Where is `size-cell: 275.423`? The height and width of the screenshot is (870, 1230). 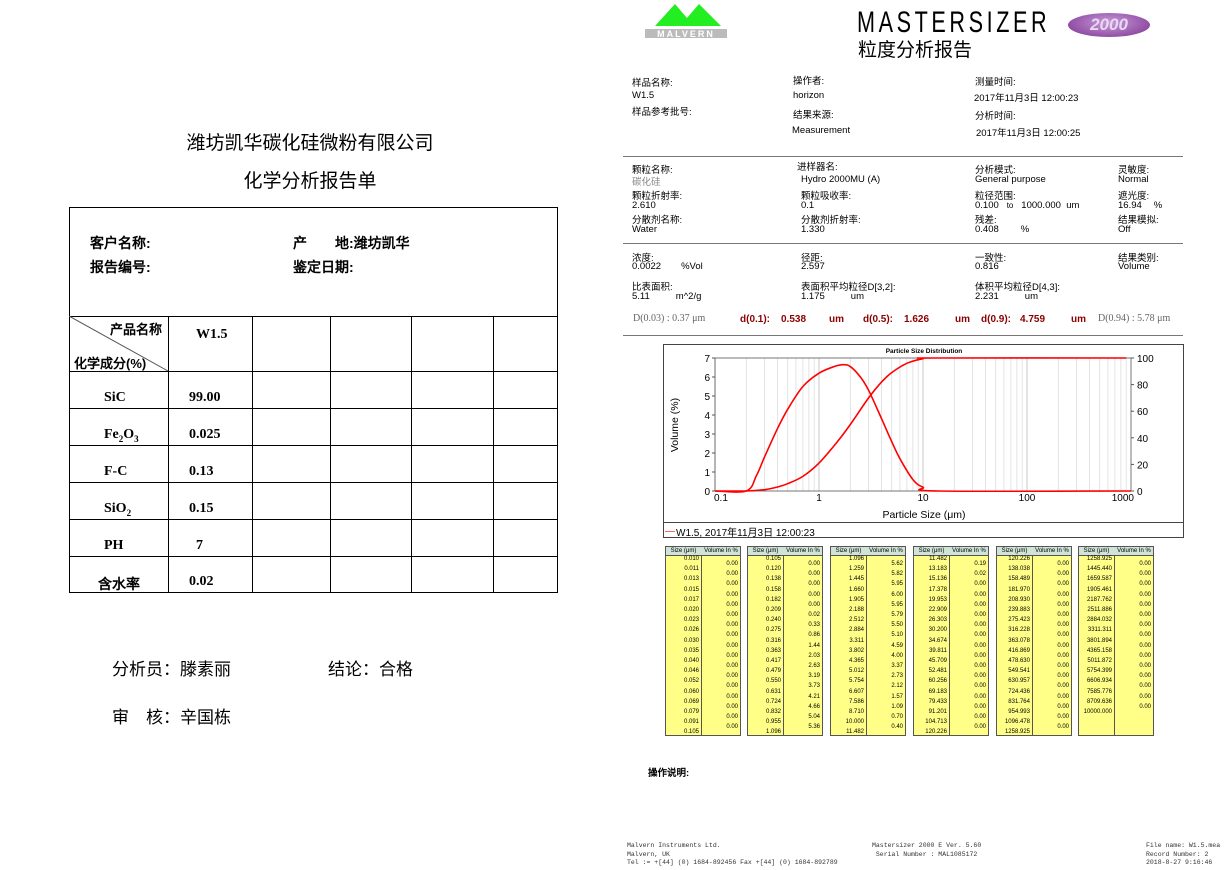
size-cell: 275.423 is located at coordinates (1019, 620).